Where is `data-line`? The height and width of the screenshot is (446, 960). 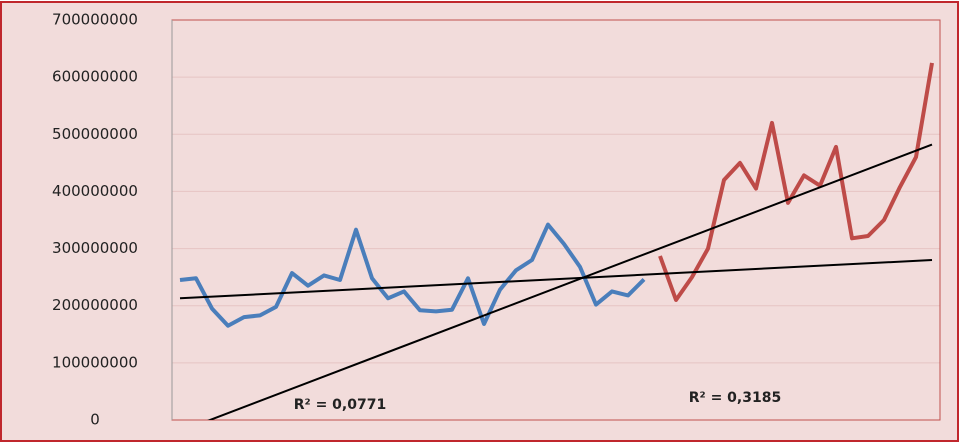
data-line is located at coordinates (412, 275).